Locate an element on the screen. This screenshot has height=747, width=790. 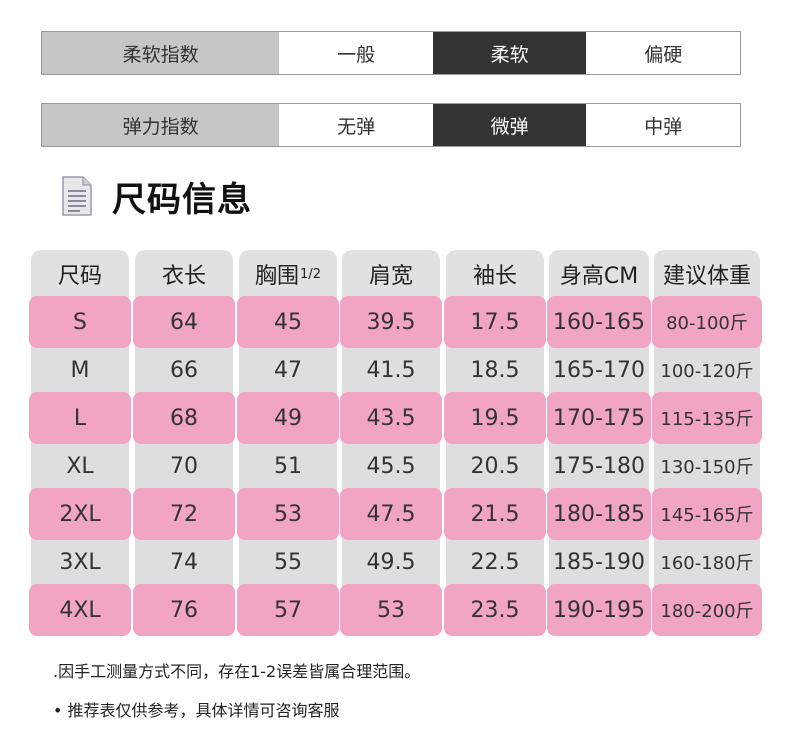
softness-index-row: 柔软指数 一般 柔软 偏硬 is located at coordinates (391, 53).